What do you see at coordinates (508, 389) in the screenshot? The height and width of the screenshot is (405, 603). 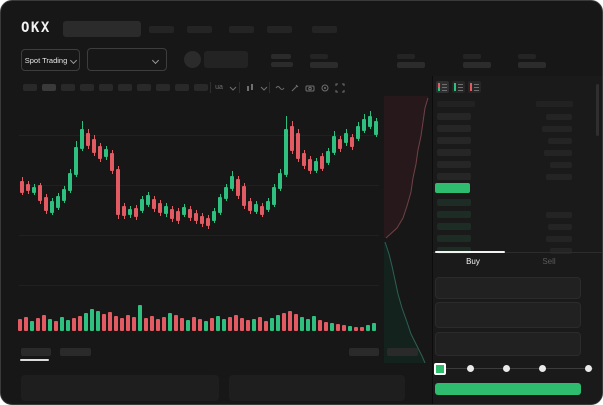 I see `buy-submit-button` at bounding box center [508, 389].